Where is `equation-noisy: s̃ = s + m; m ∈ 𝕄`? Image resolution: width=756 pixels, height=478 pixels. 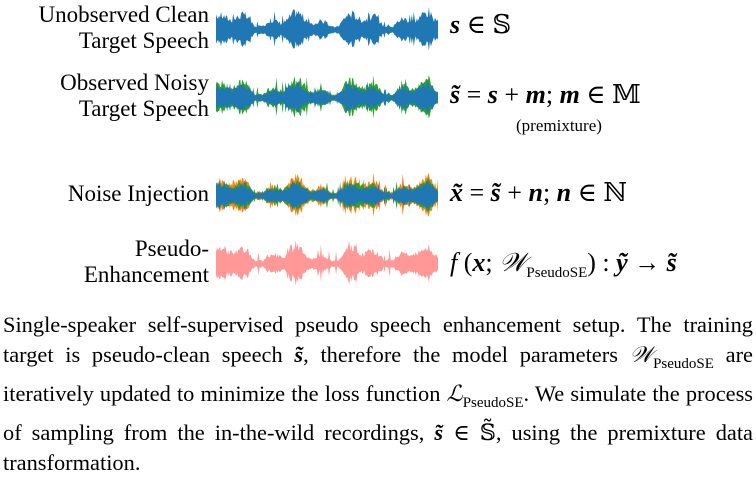 equation-noisy: s̃ = s + m; m ∈ 𝕄 is located at coordinates (545, 95).